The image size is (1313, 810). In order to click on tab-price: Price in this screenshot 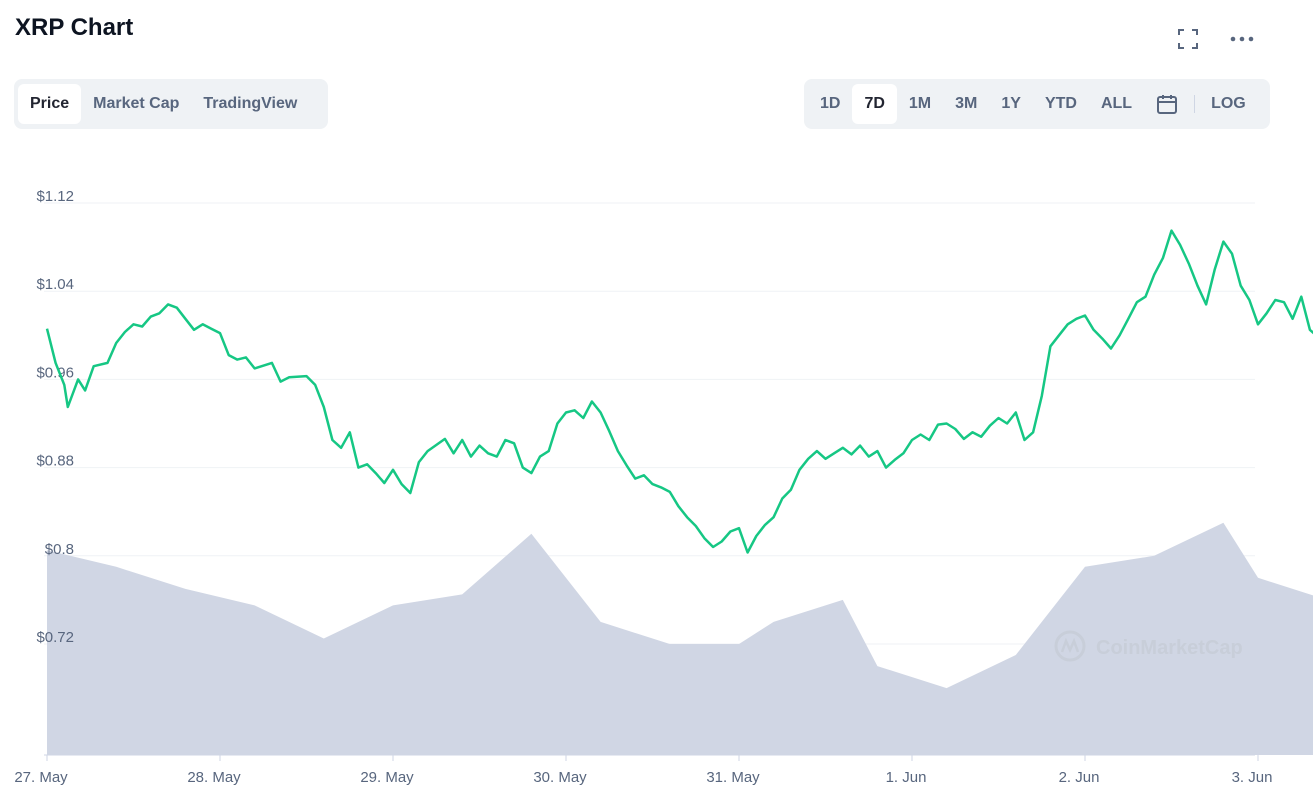, I will do `click(50, 104)`.